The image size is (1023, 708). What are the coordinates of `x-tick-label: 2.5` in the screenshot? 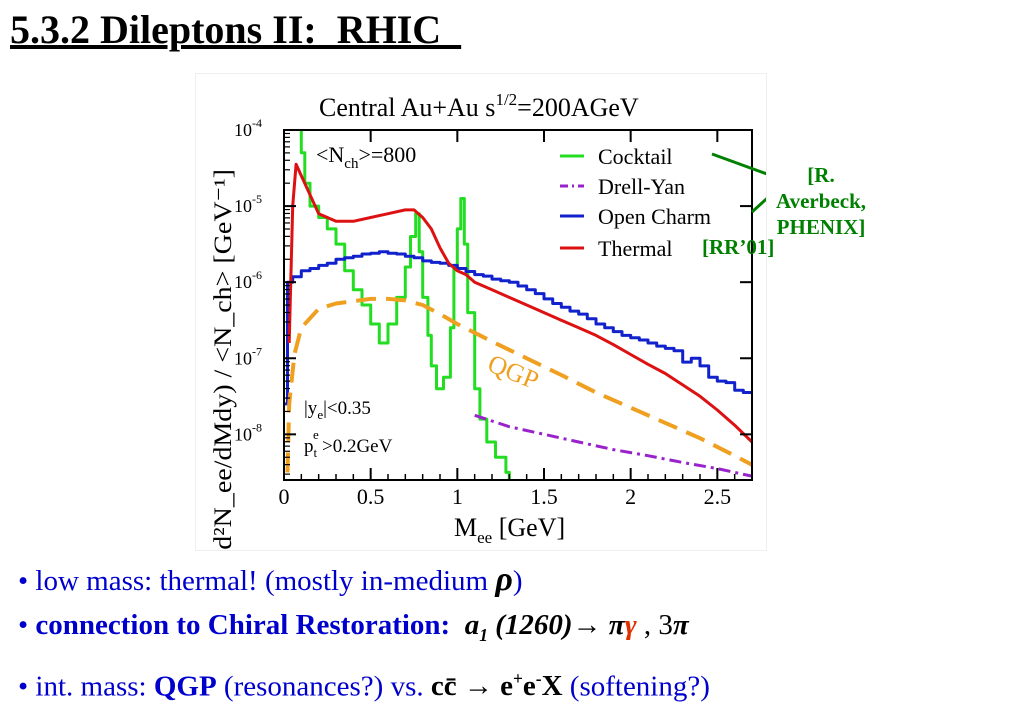 It's located at (718, 496).